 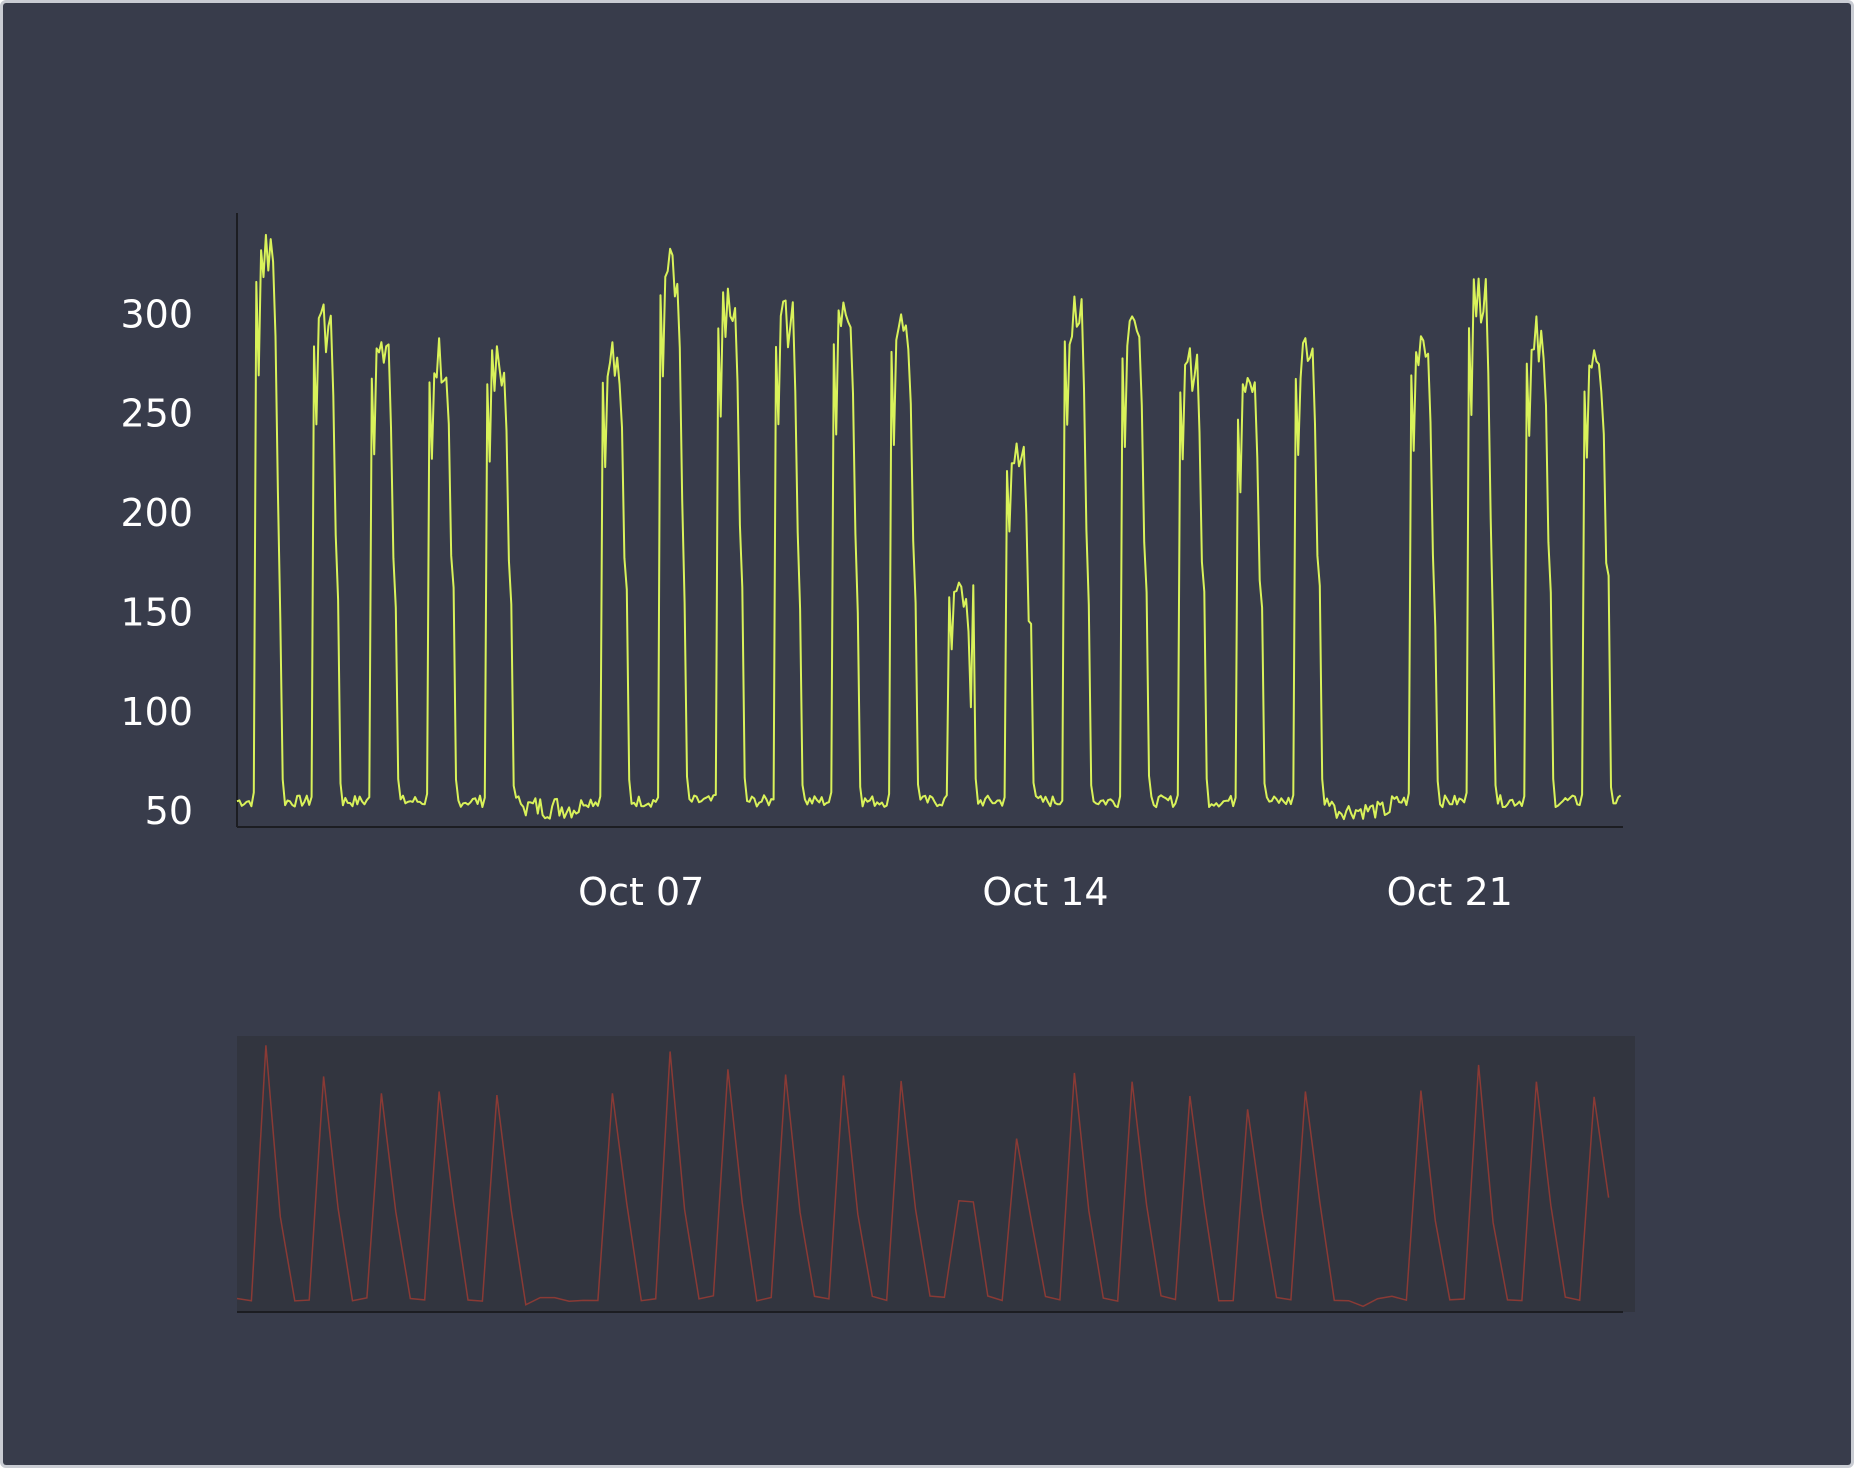 I want to click on brush-overview, so click(x=935, y=1174).